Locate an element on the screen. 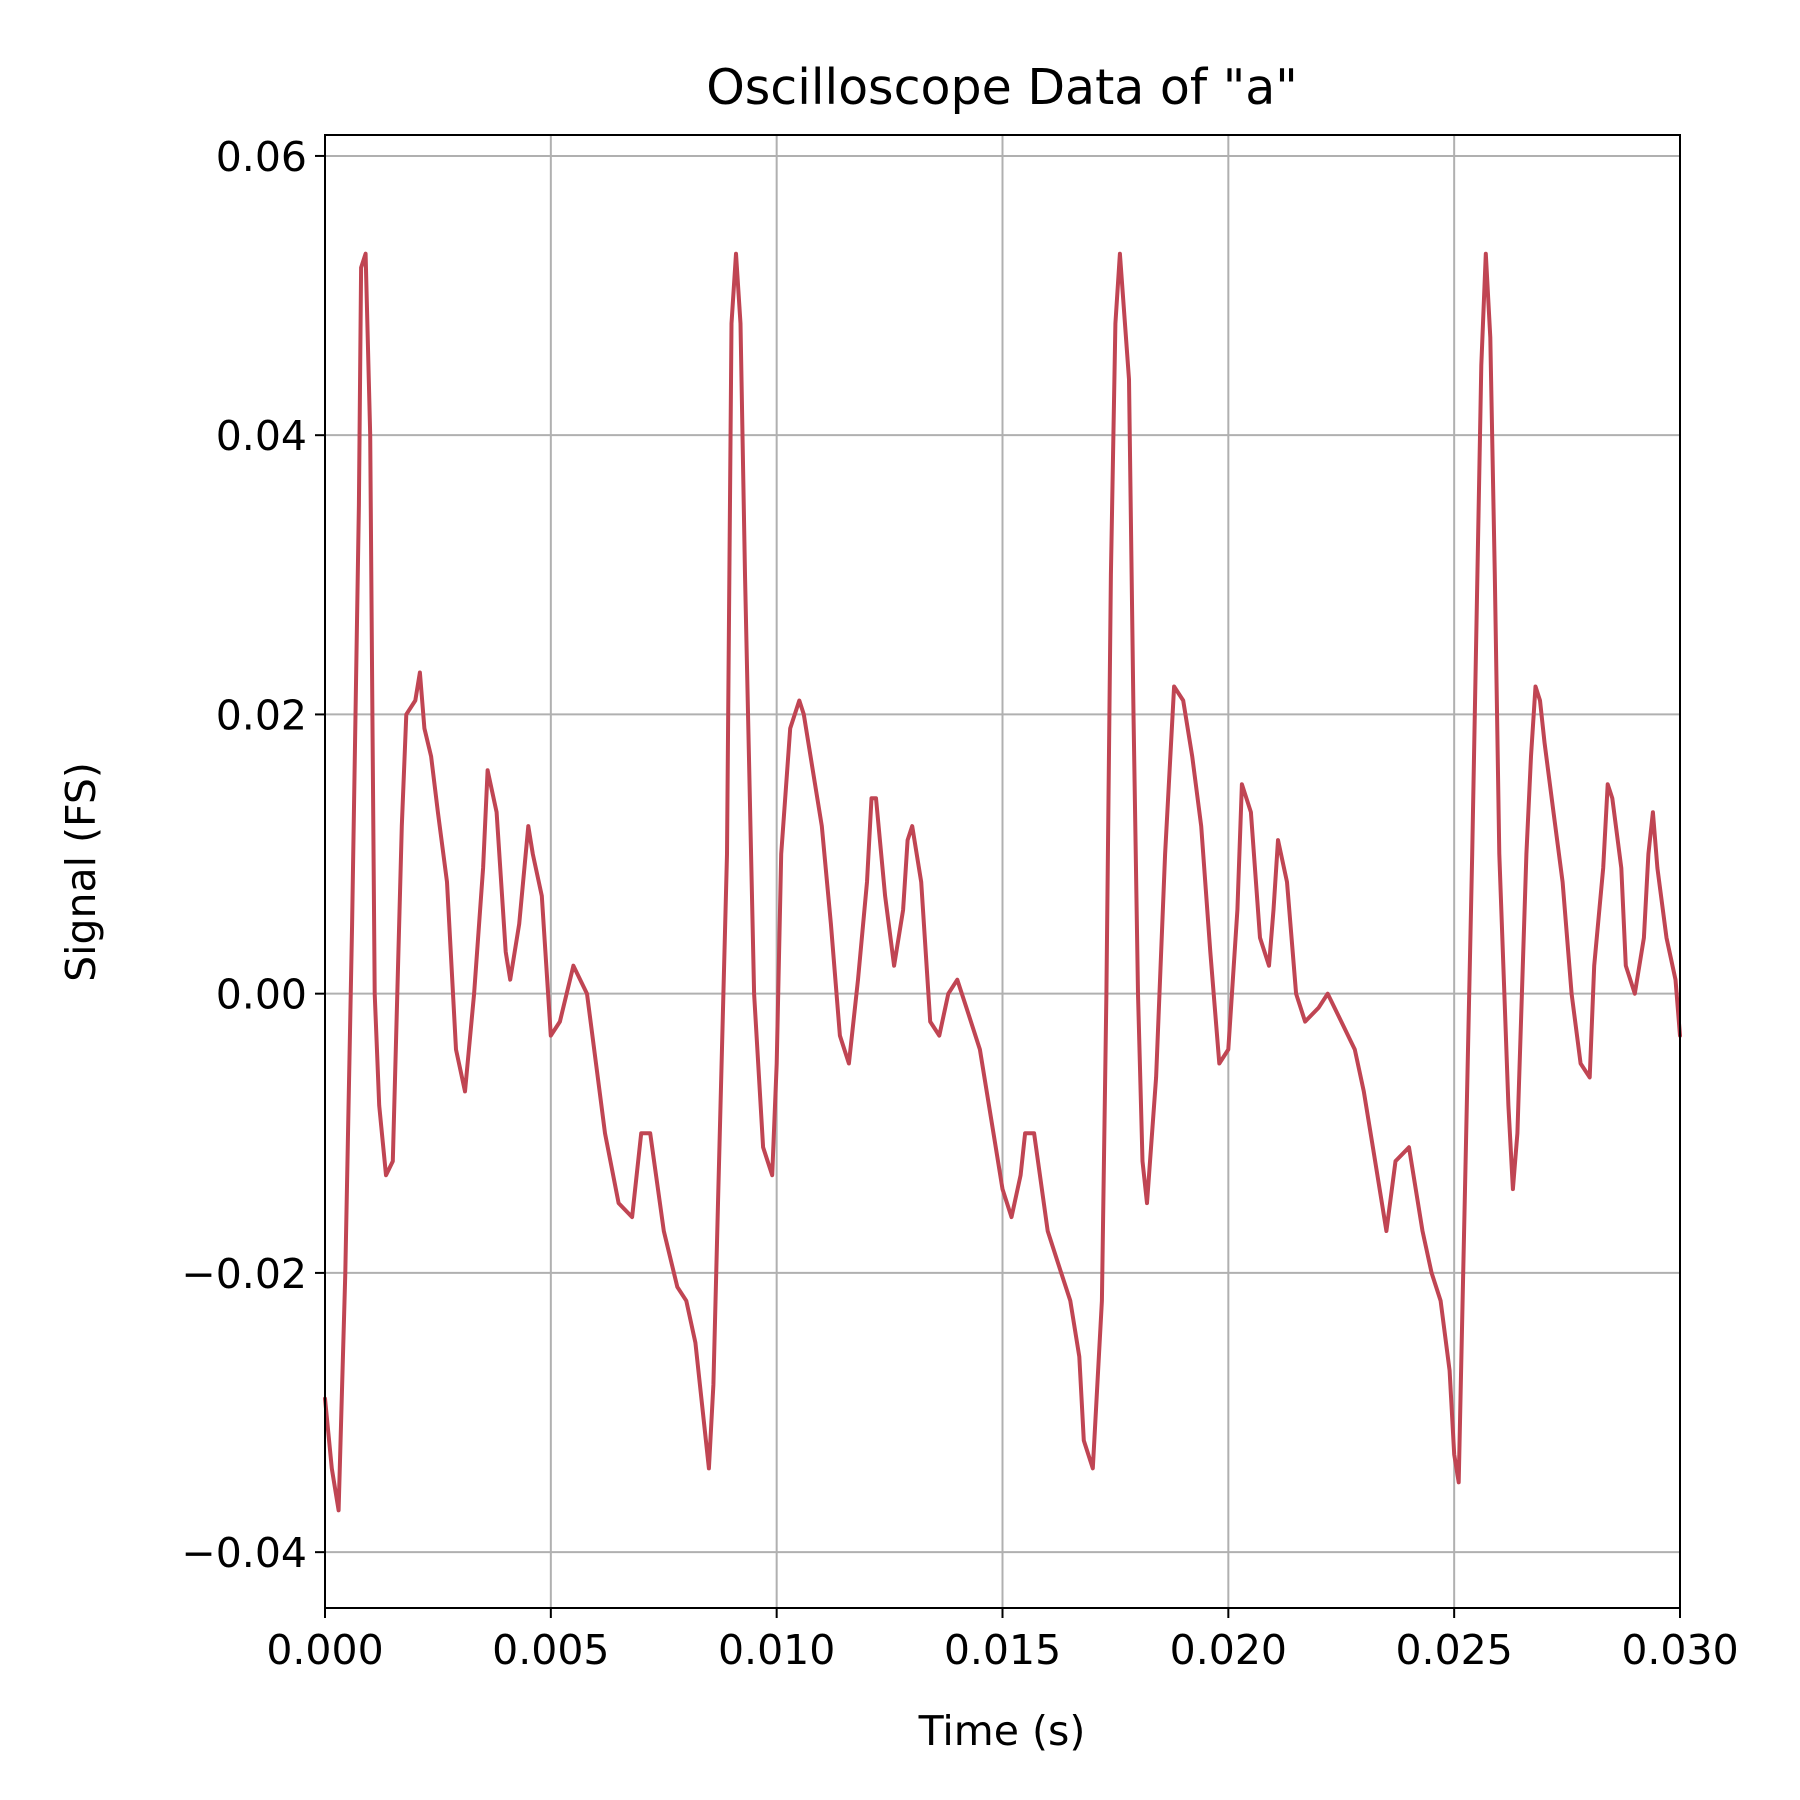 This screenshot has height=1800, width=1800. x-tick-label: 0.020 is located at coordinates (1228, 1650).